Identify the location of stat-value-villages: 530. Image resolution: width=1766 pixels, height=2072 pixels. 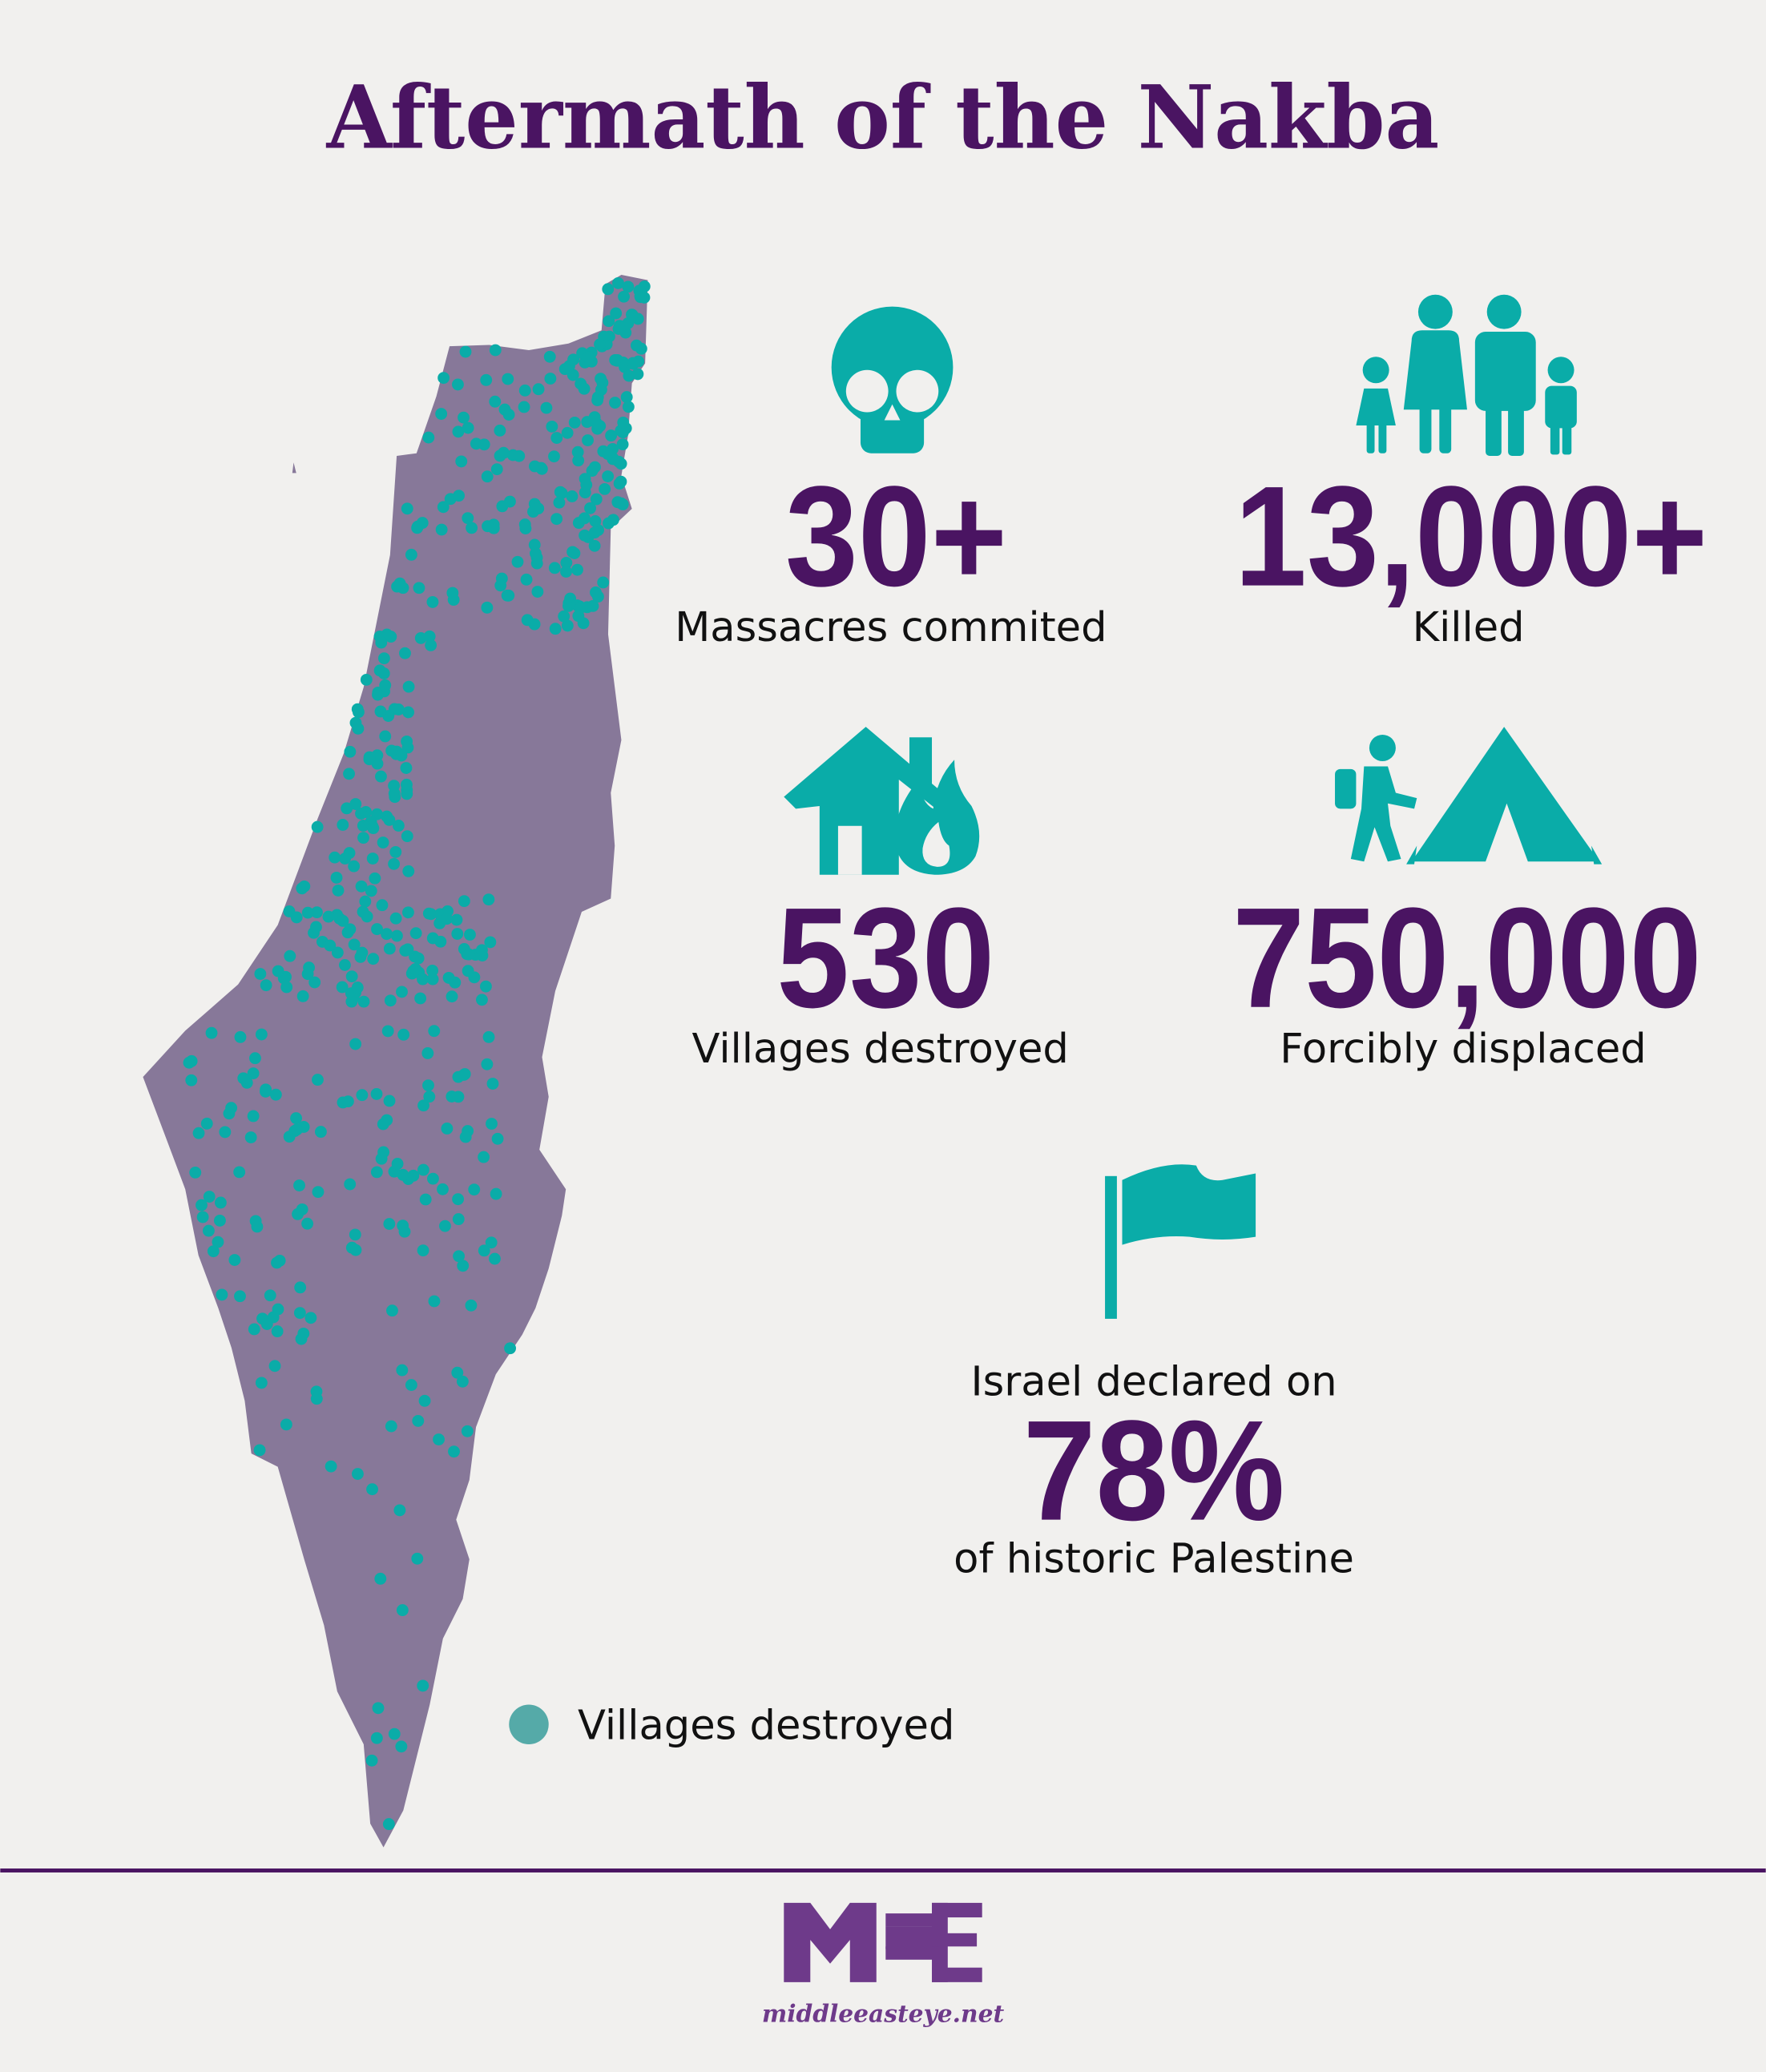
(885, 958).